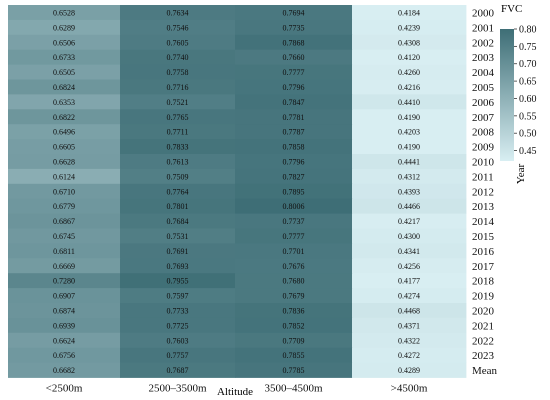 The height and width of the screenshot is (400, 550). Describe the element at coordinates (64, 87) in the screenshot. I see `cell-value-label: 0.6824` at that location.